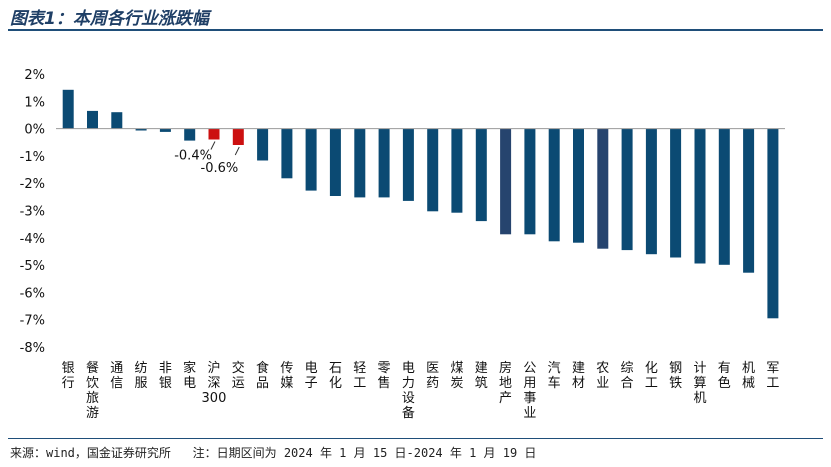 The height and width of the screenshot is (467, 831). I want to click on bar-零售, so click(384, 163).